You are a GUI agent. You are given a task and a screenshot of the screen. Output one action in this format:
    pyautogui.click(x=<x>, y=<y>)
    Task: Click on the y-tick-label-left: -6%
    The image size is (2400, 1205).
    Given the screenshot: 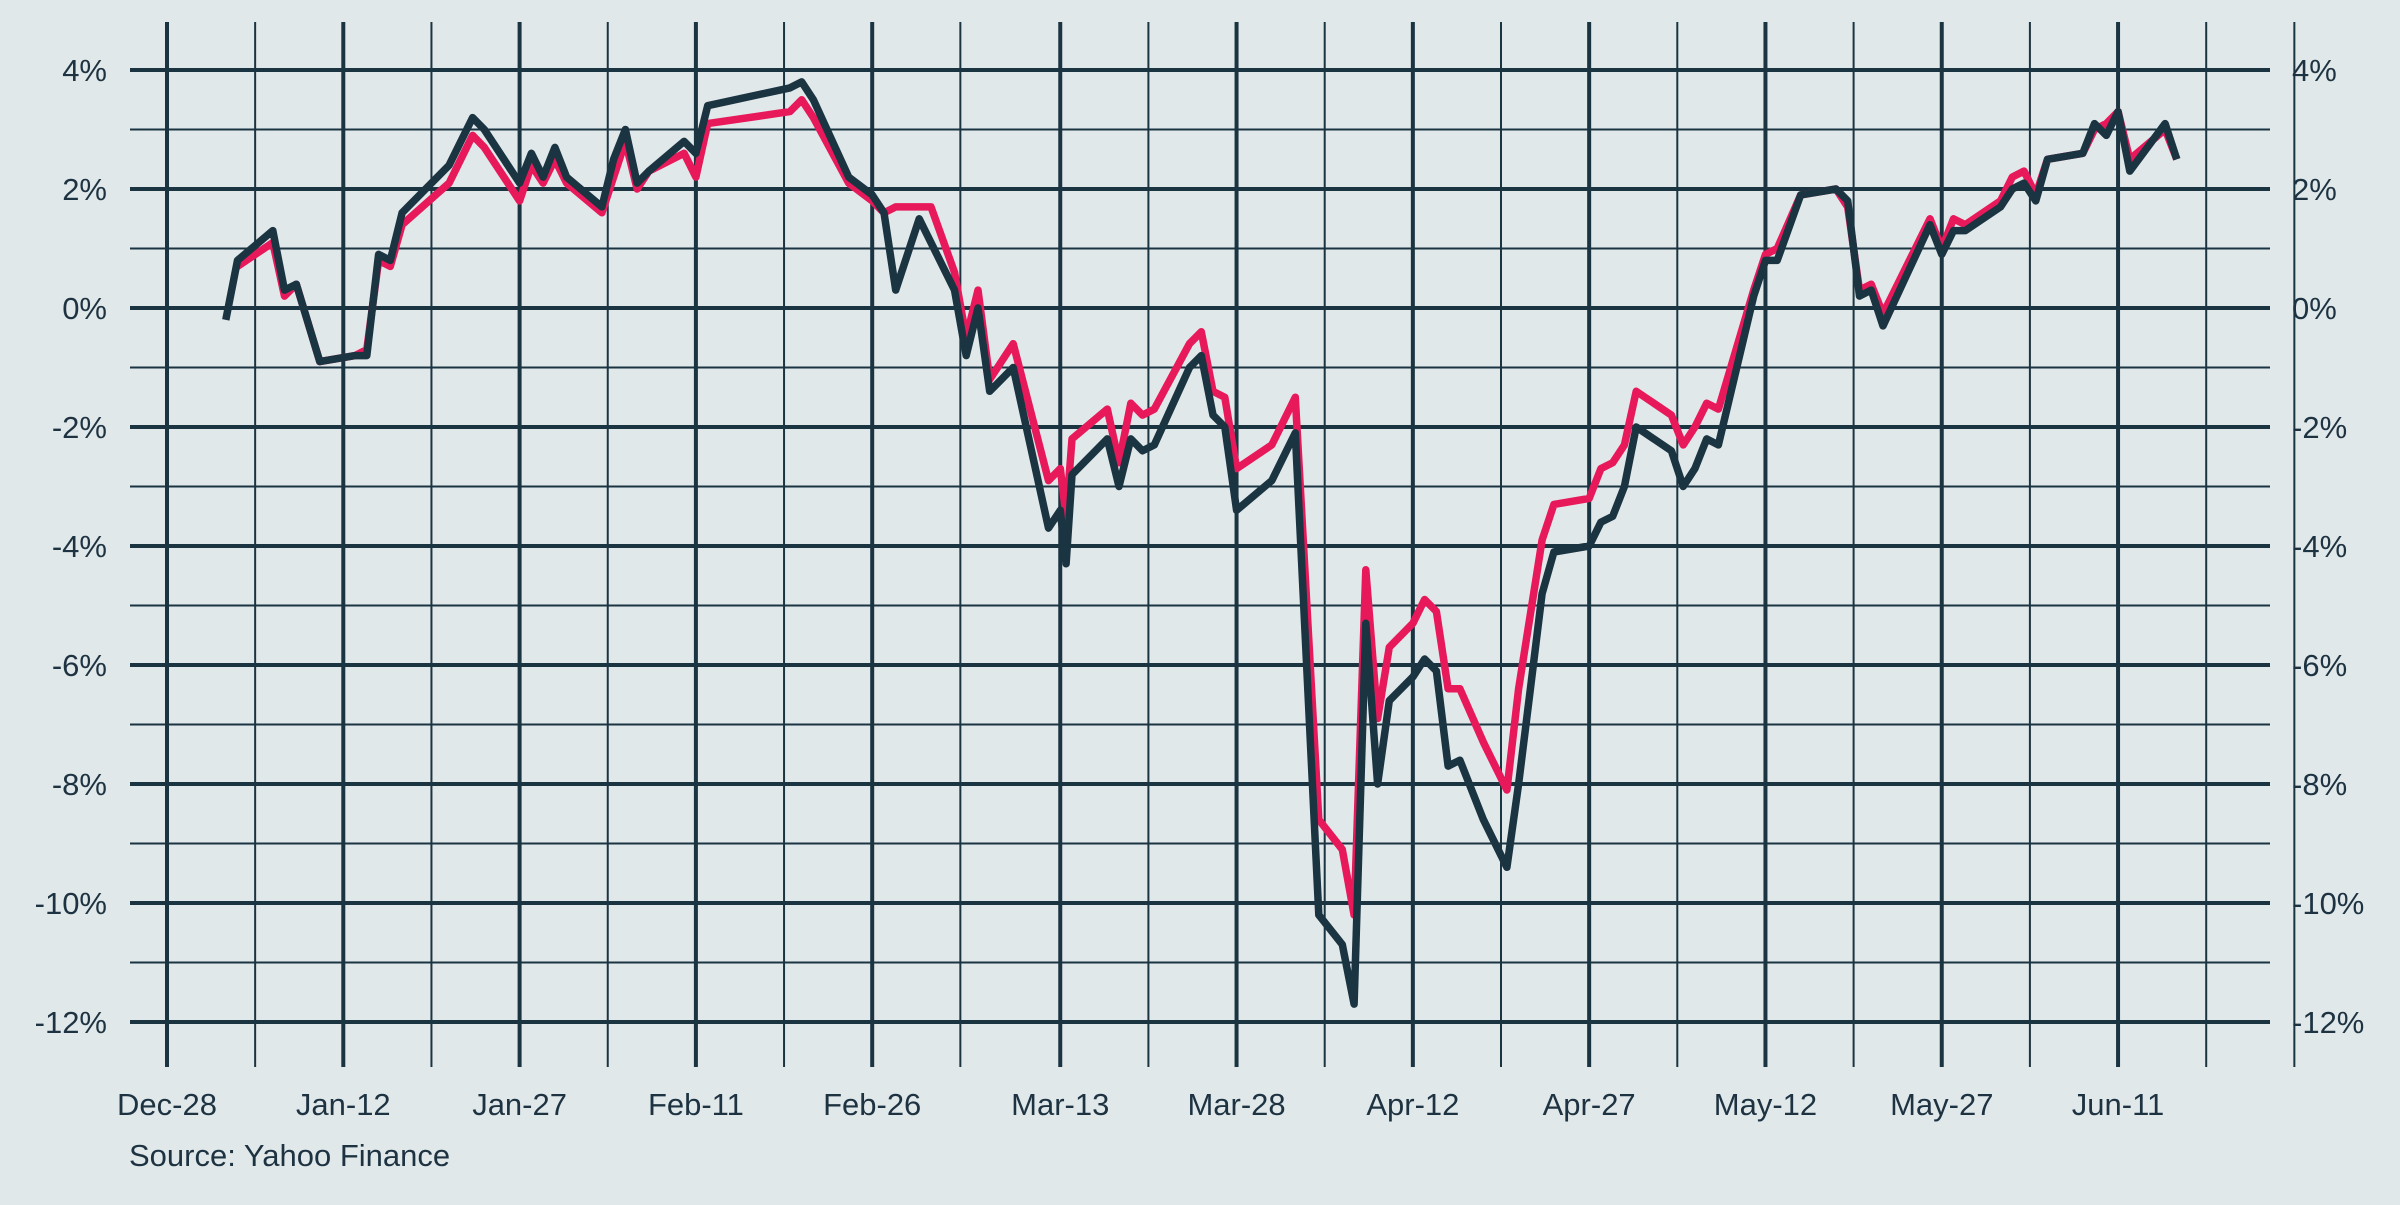 What is the action you would take?
    pyautogui.click(x=79, y=665)
    